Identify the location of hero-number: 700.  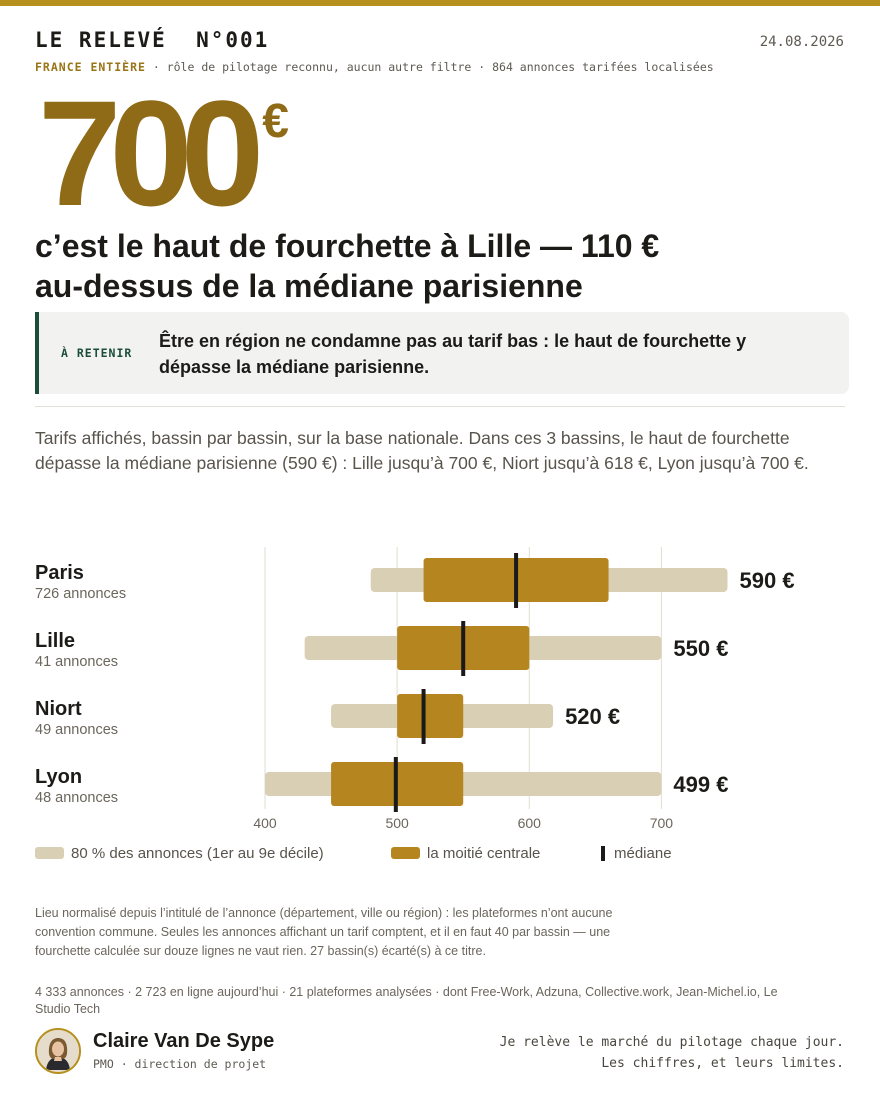
(151, 153).